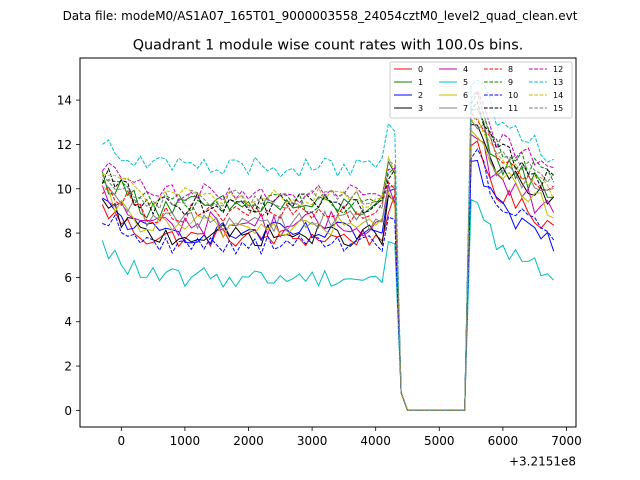 This screenshot has height=480, width=640. Describe the element at coordinates (68, 234) in the screenshot. I see `y-tick-label: 8` at that location.